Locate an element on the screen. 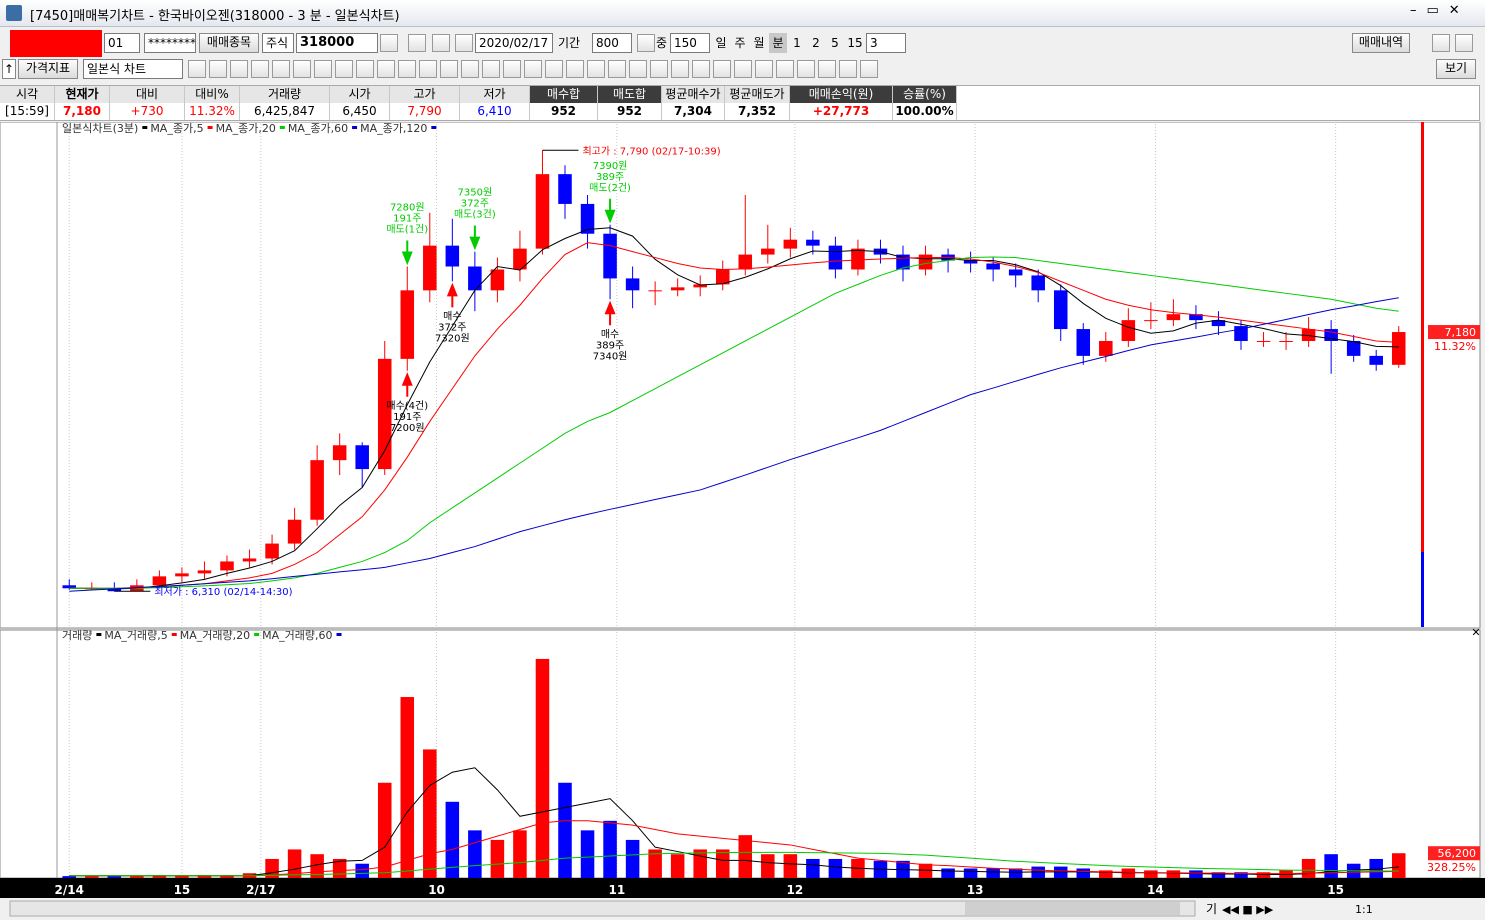  table-value: 952 is located at coordinates (630, 111).